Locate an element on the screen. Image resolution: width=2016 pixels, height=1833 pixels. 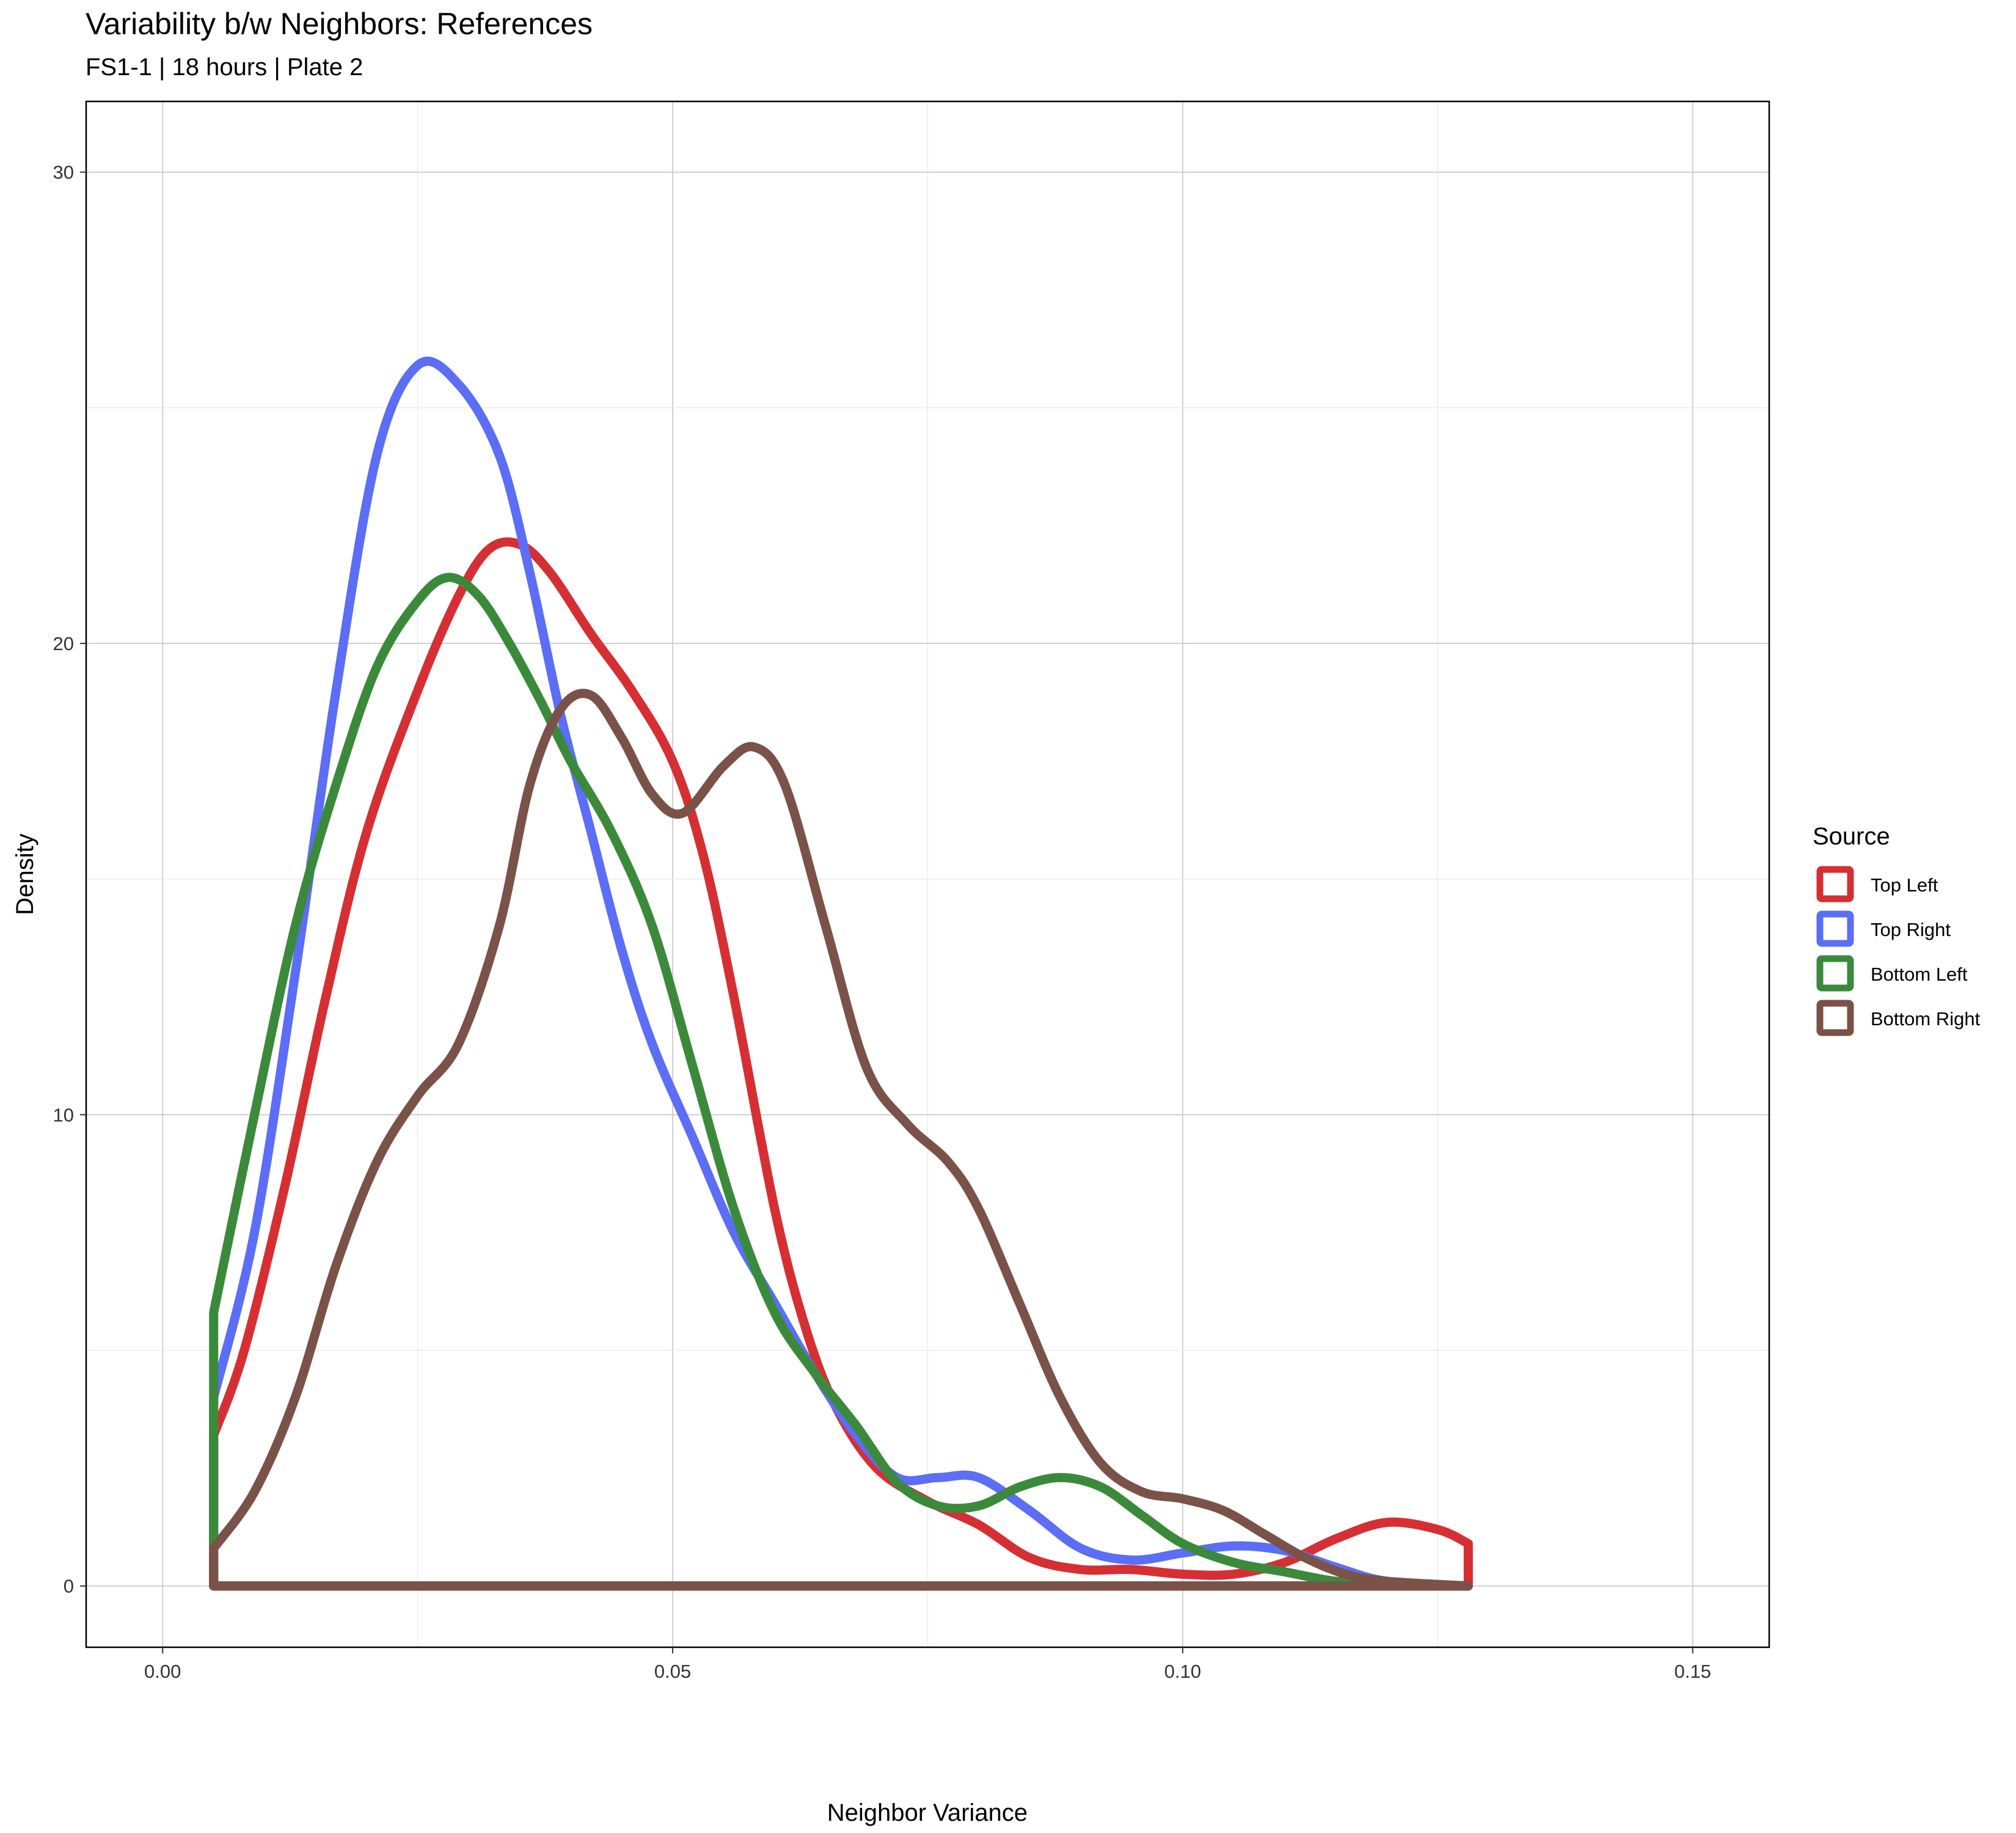
legend-label-top-left: Top Left is located at coordinates (1904, 885).